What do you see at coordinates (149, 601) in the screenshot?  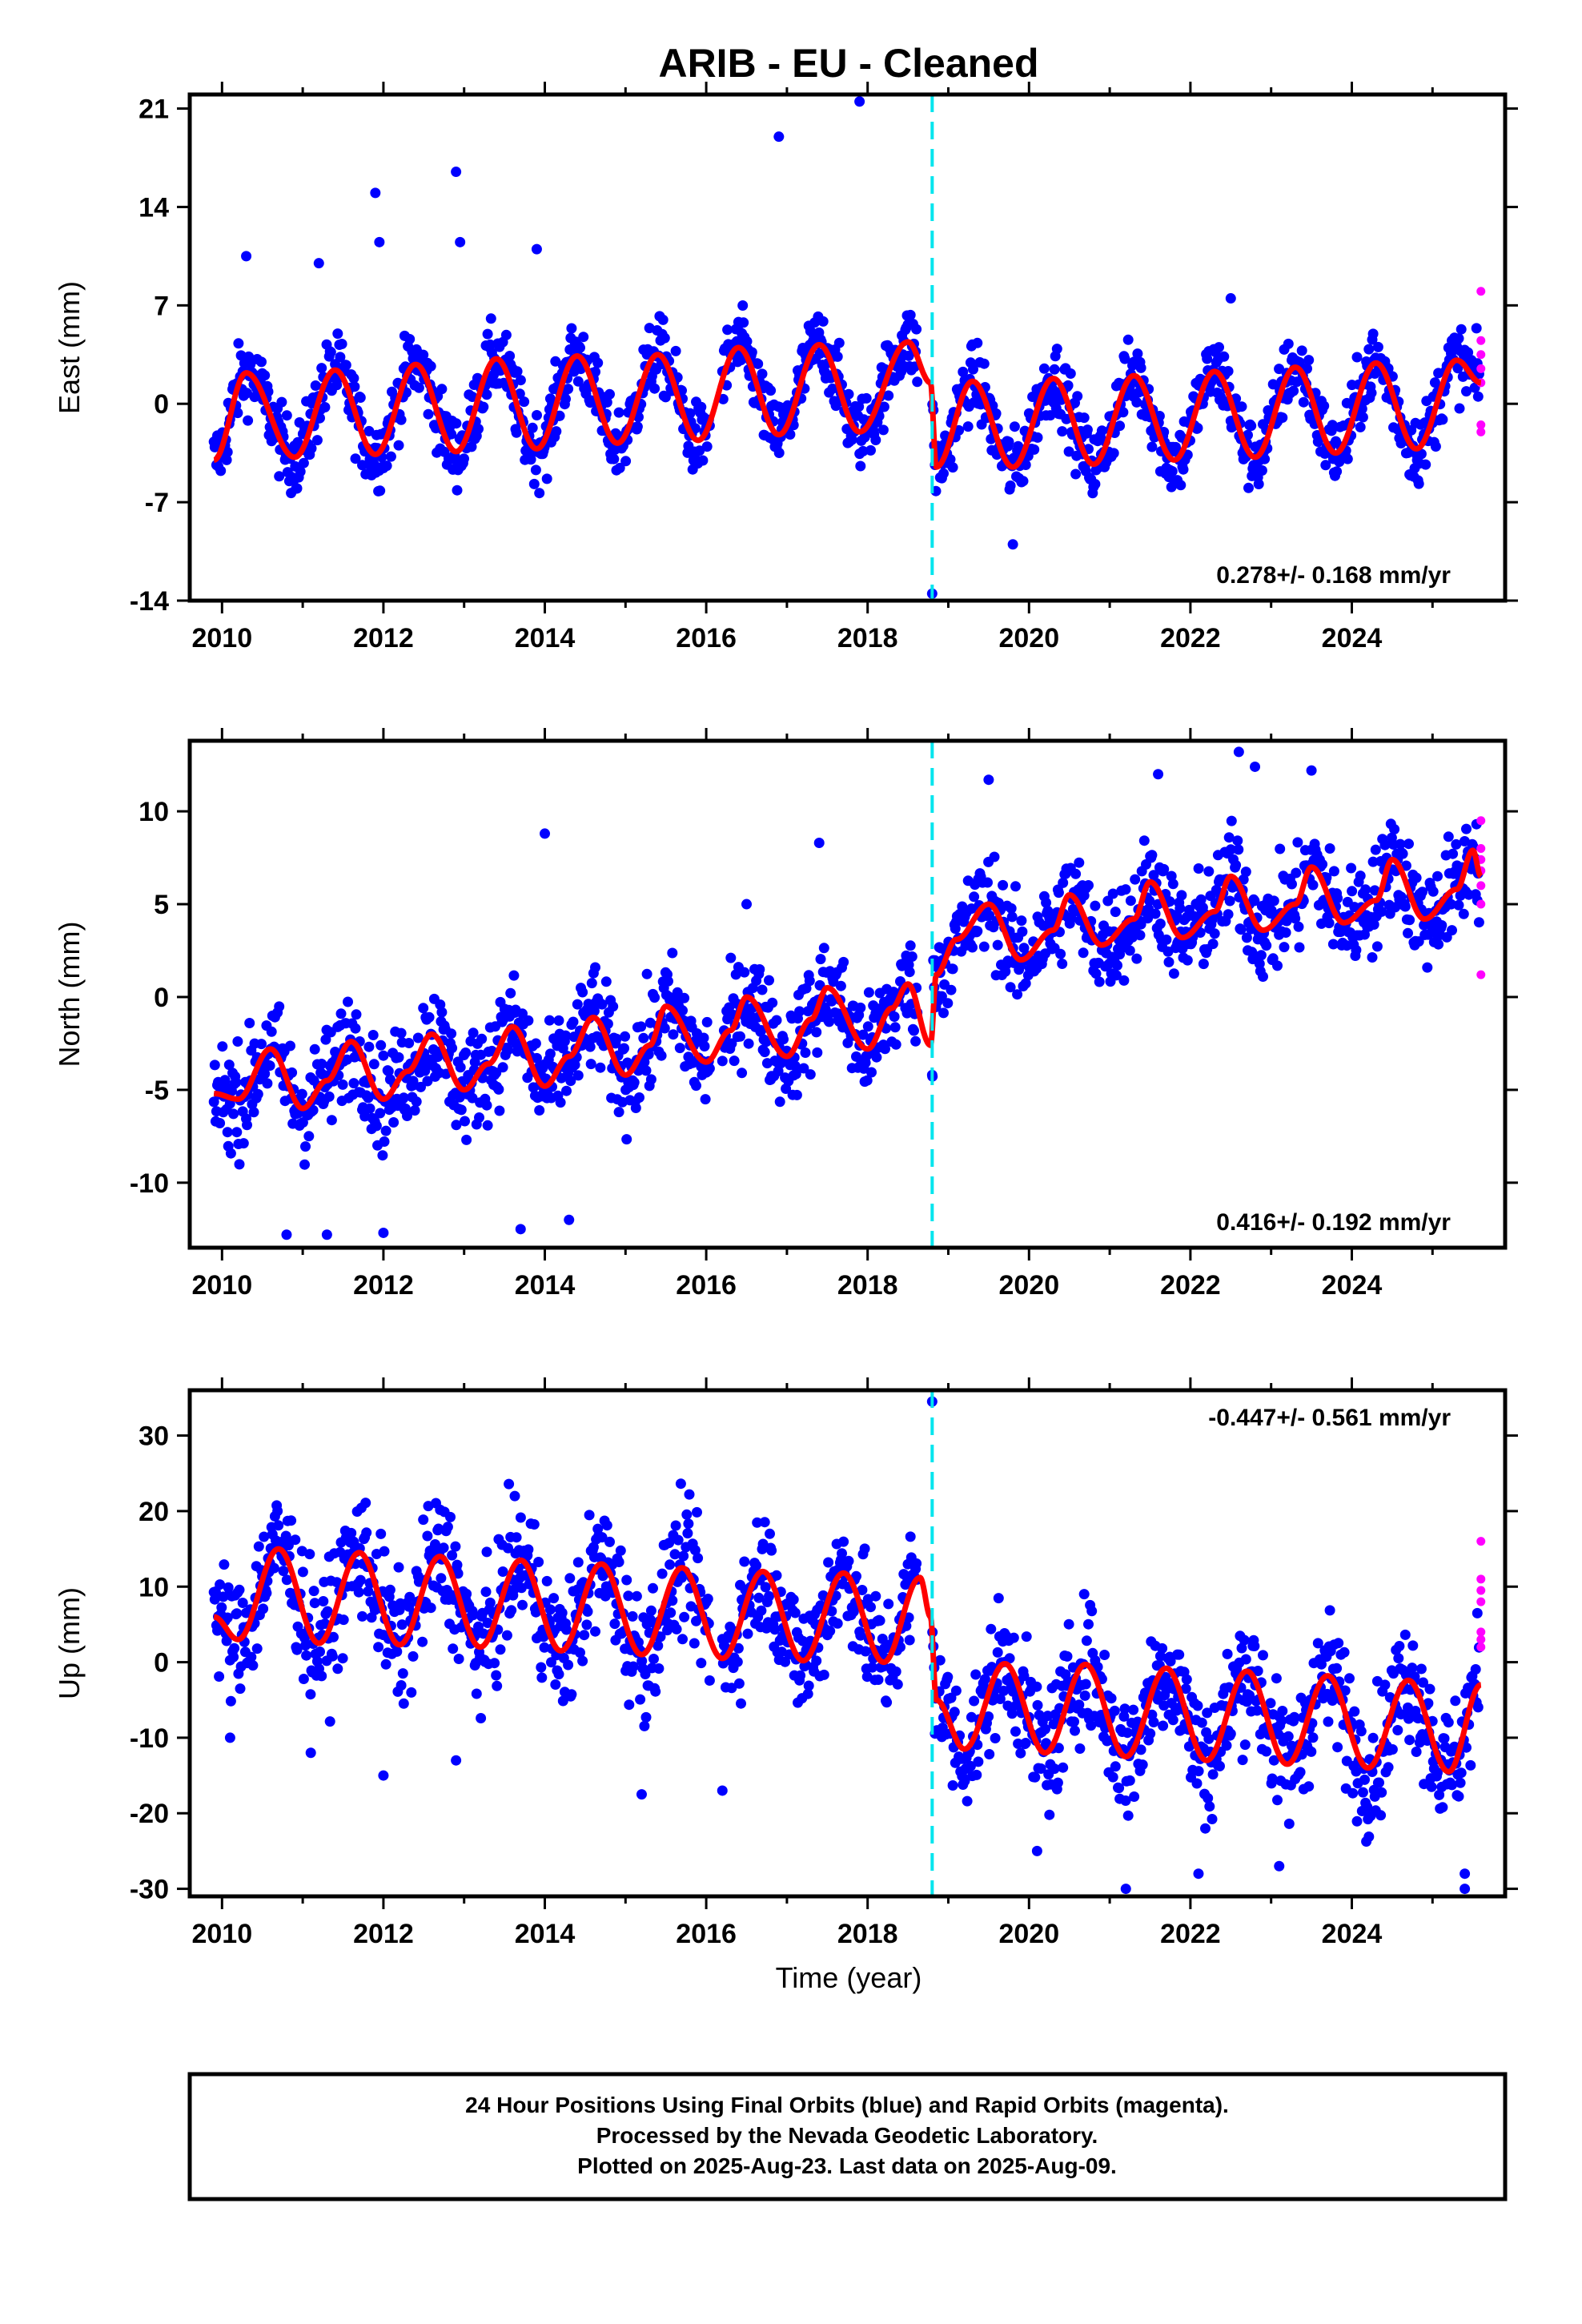 I see `y-tick-label: -14` at bounding box center [149, 601].